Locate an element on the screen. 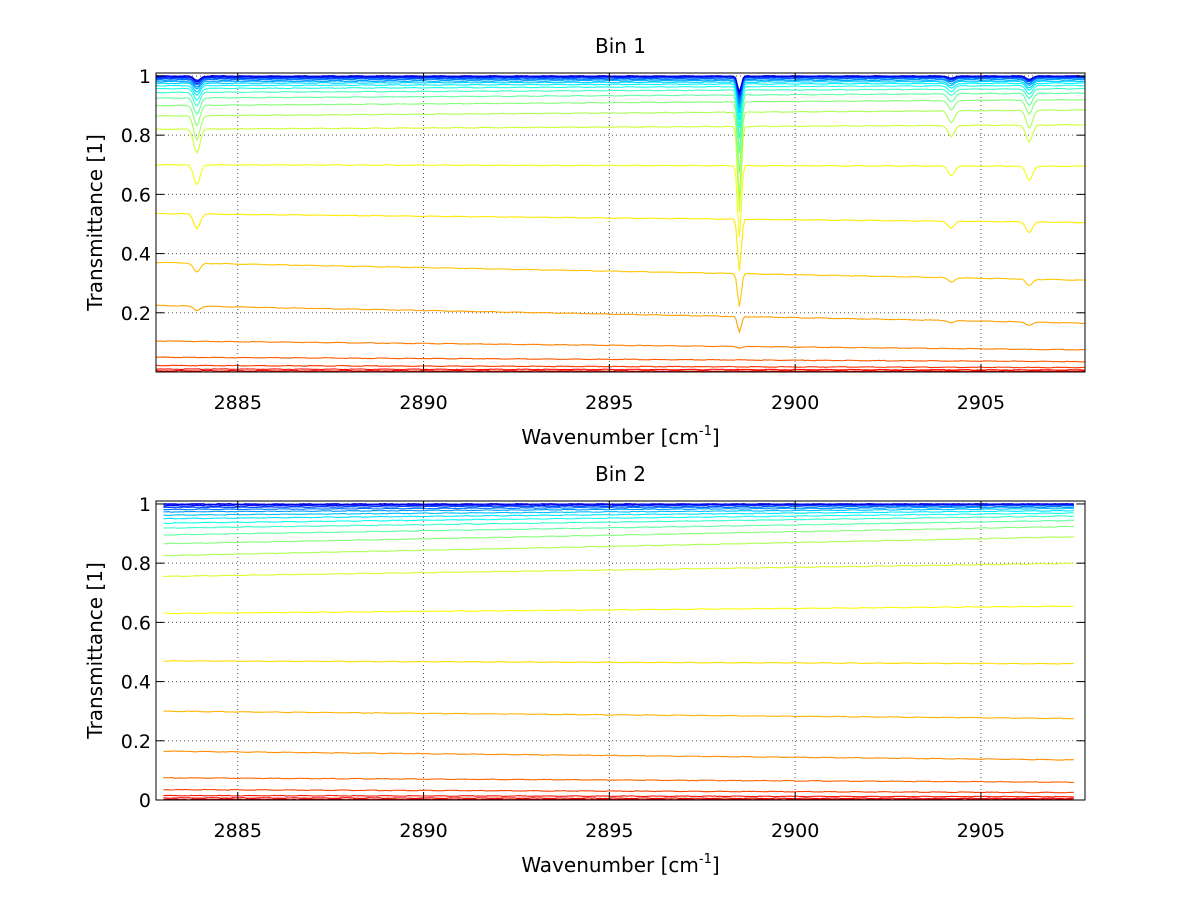 This screenshot has height=901, width=1200. chart-title: Bin 1 is located at coordinates (620, 46).